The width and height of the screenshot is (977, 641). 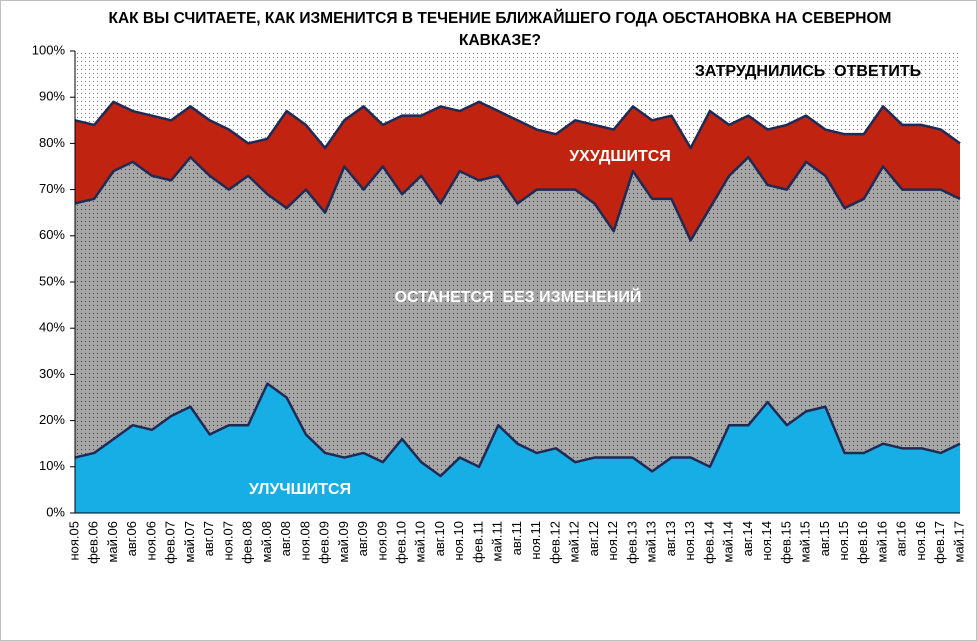 I want to click on series-label: УХУДШИТСЯ, so click(x=620, y=156).